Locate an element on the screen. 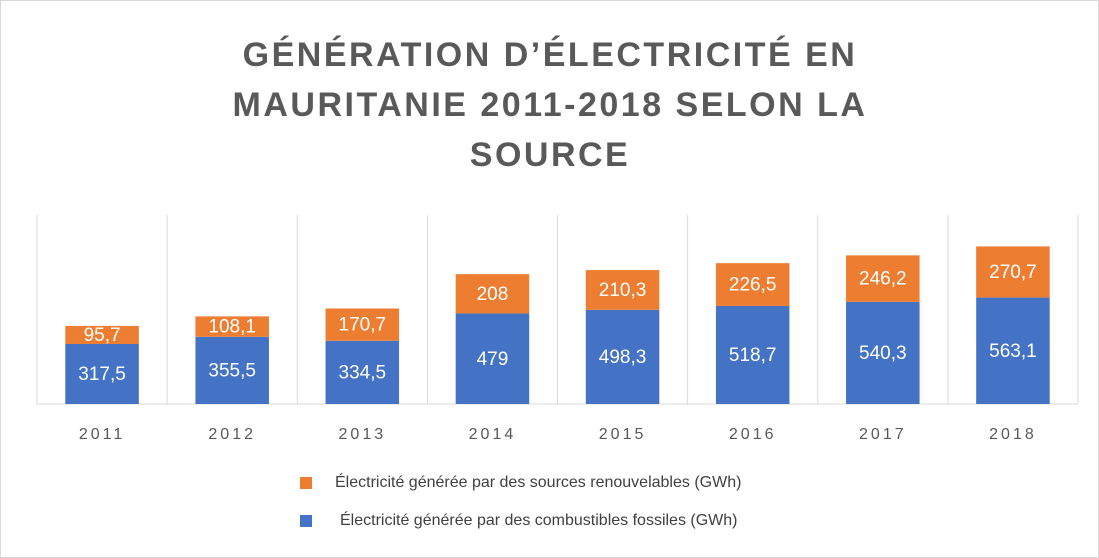 This screenshot has height=558, width=1099. data-label: 270,7 is located at coordinates (1013, 272).